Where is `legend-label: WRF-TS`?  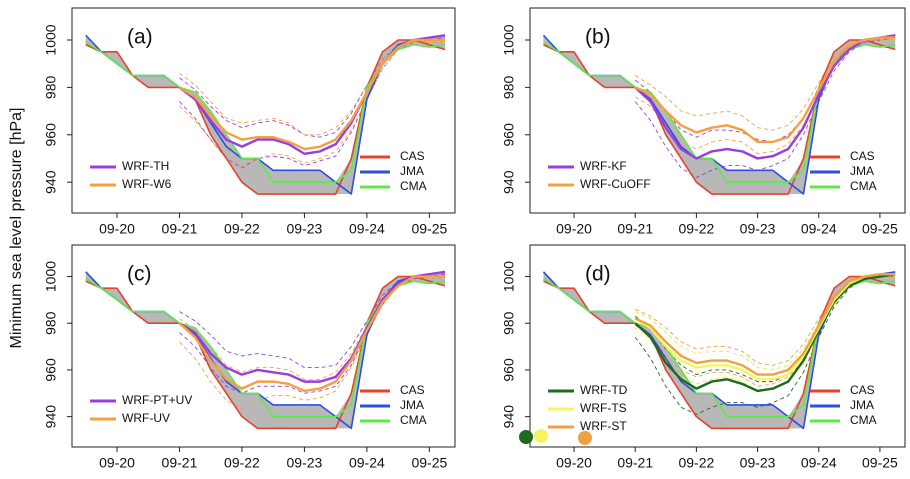
legend-label: WRF-TS is located at coordinates (603, 408).